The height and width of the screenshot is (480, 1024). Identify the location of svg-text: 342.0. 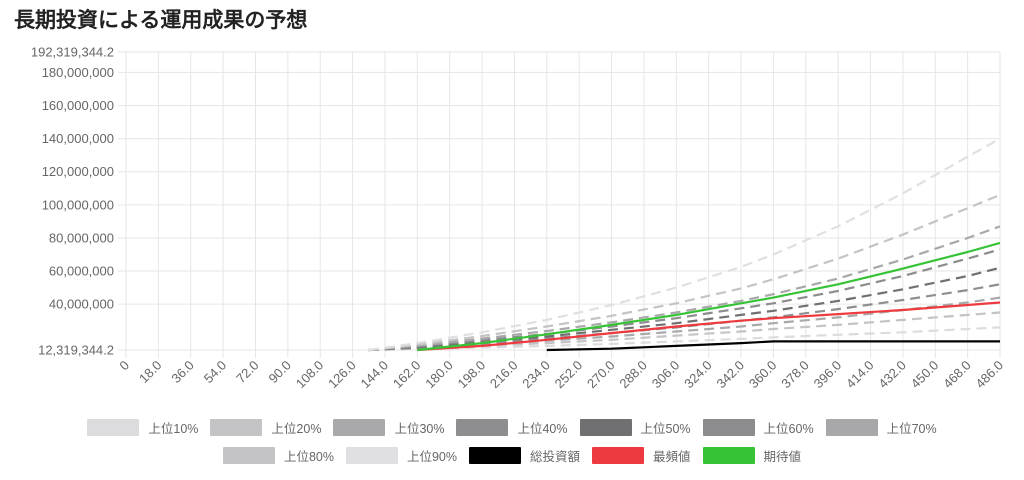
(731, 375).